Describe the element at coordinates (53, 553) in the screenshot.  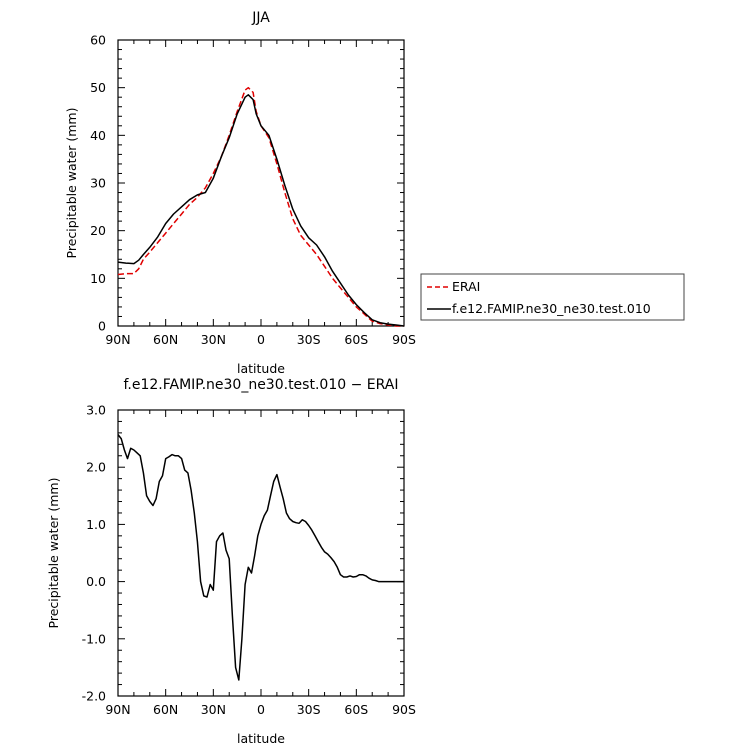
I see `bottom-plot-ylabel: Precipitable water (mm)` at that location.